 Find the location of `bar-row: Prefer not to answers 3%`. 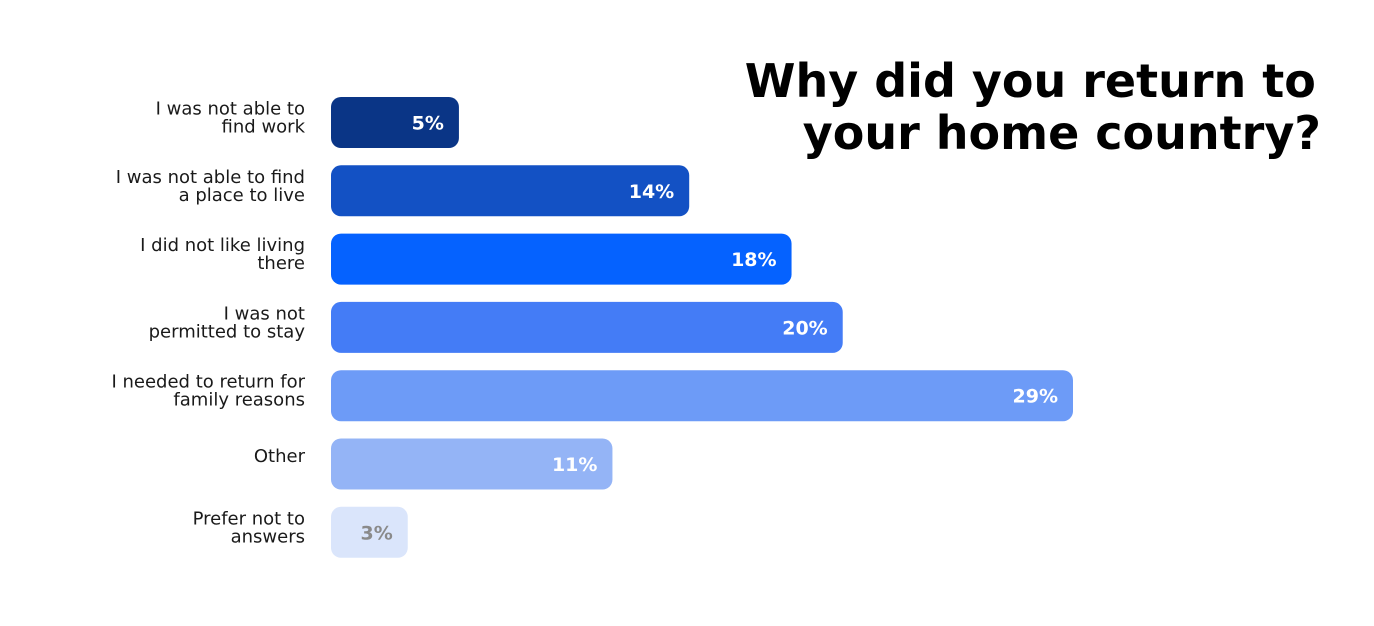

bar-row: Prefer not to answers 3% is located at coordinates (300, 532).